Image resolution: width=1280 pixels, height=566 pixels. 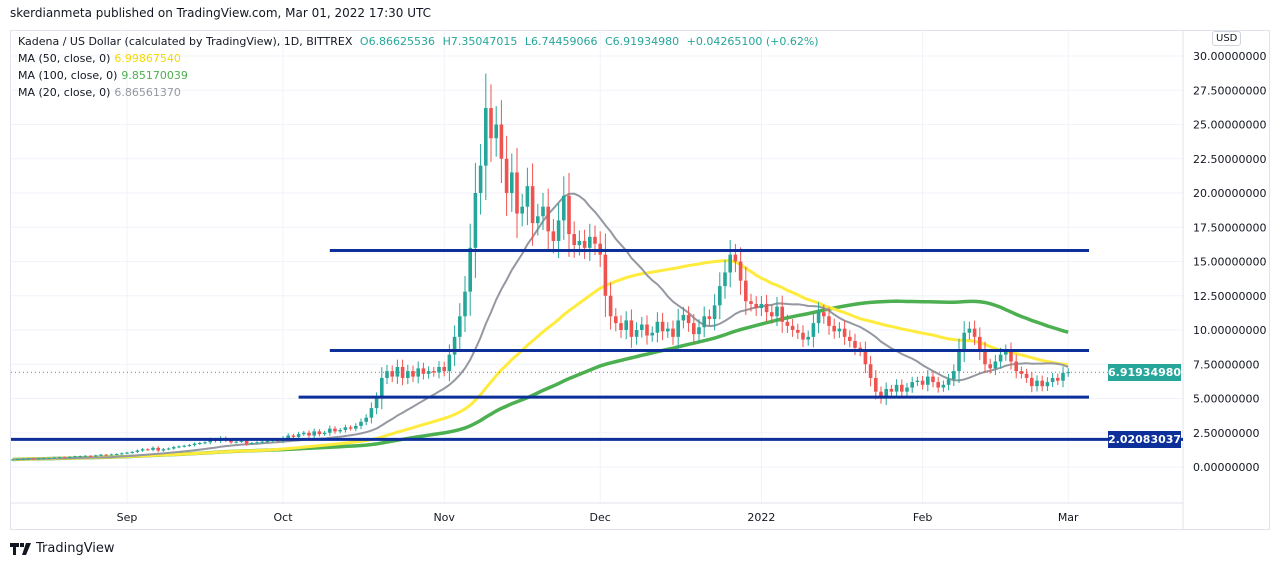 What do you see at coordinates (1226, 467) in the screenshot?
I see `price-tick-label: 0.00000000` at bounding box center [1226, 467].